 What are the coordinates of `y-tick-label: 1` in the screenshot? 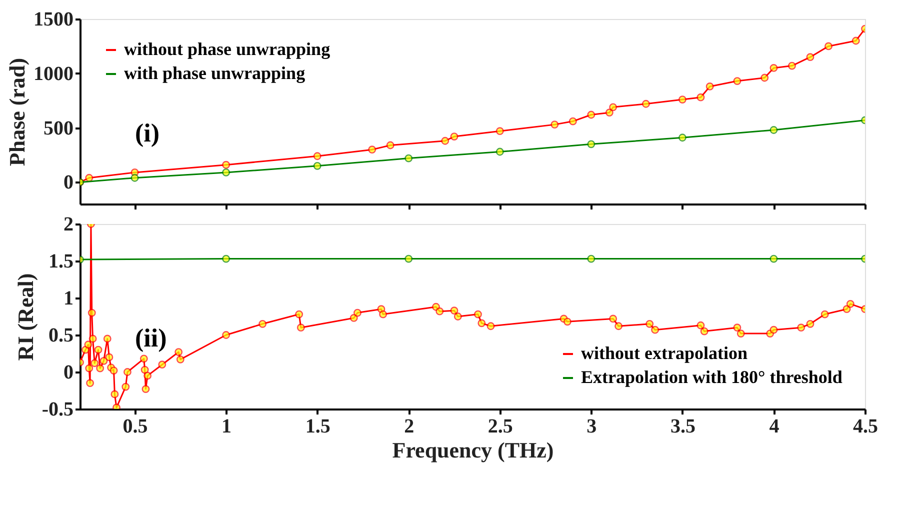 It's located at (69, 299).